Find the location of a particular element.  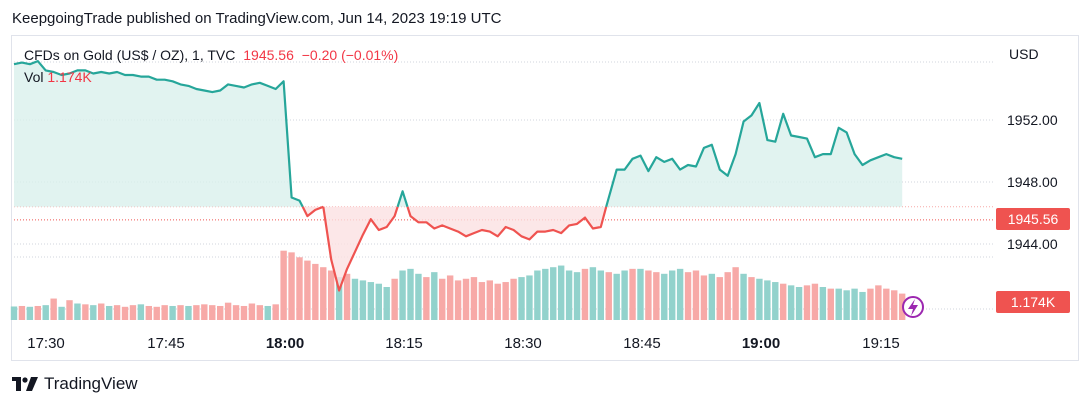

price-tick: 1944.00 is located at coordinates (1032, 244).